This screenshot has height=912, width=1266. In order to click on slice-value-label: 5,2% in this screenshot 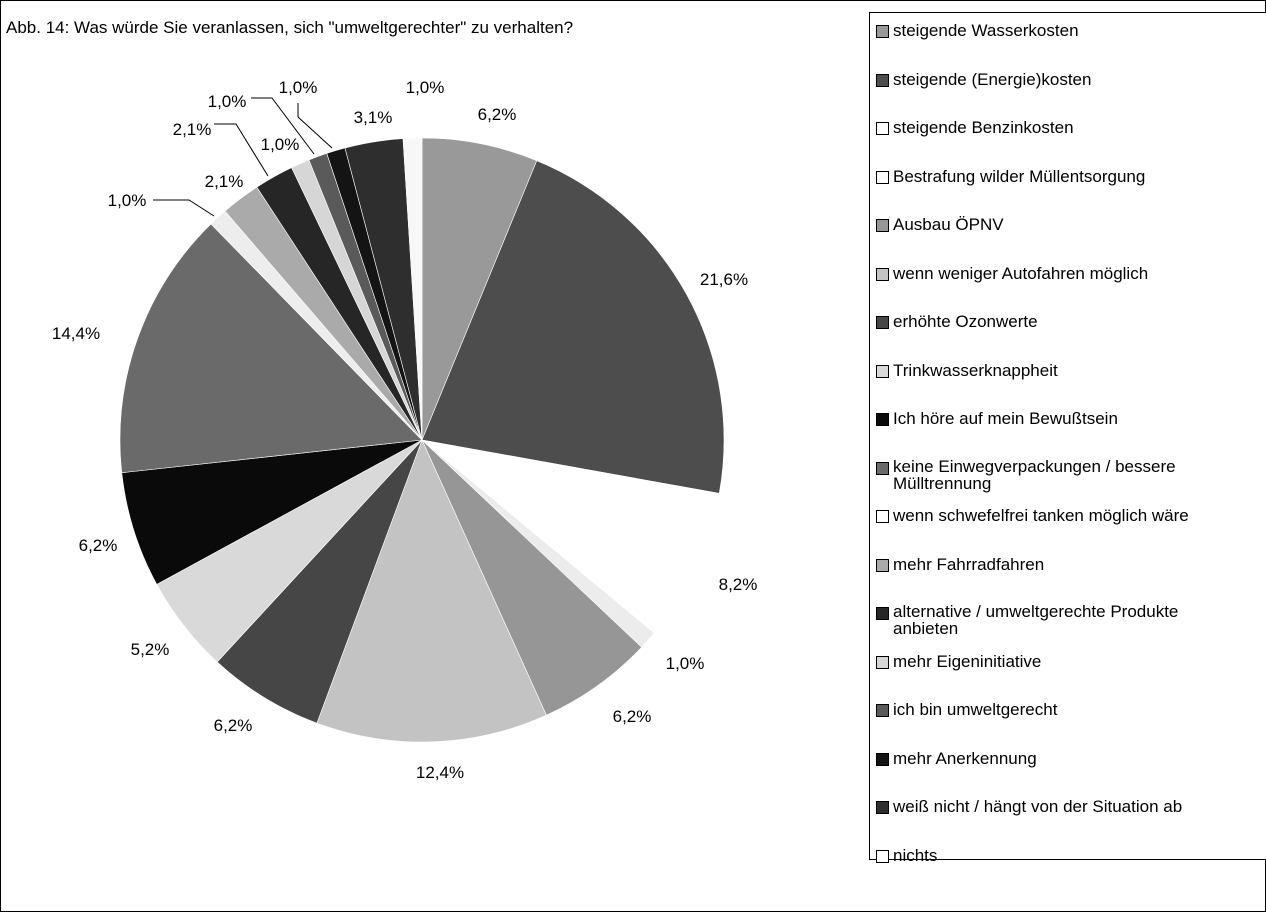, I will do `click(150, 649)`.